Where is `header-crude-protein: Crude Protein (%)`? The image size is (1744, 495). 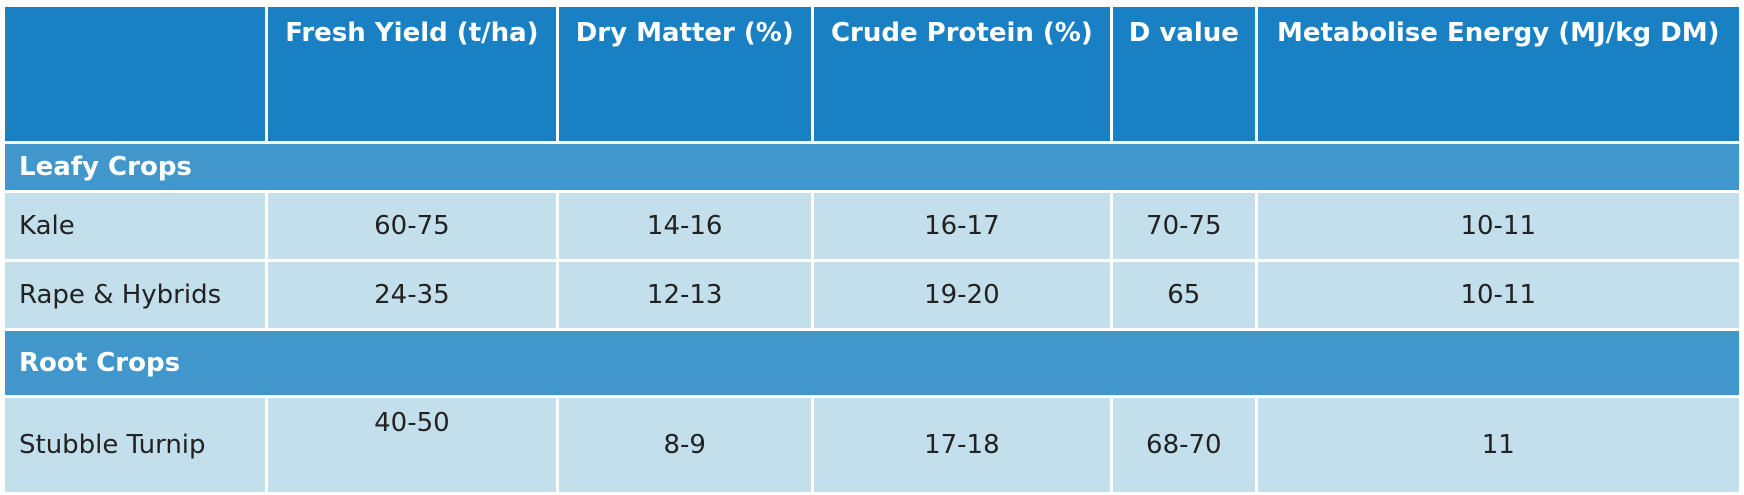 header-crude-protein: Crude Protein (%) is located at coordinates (962, 74).